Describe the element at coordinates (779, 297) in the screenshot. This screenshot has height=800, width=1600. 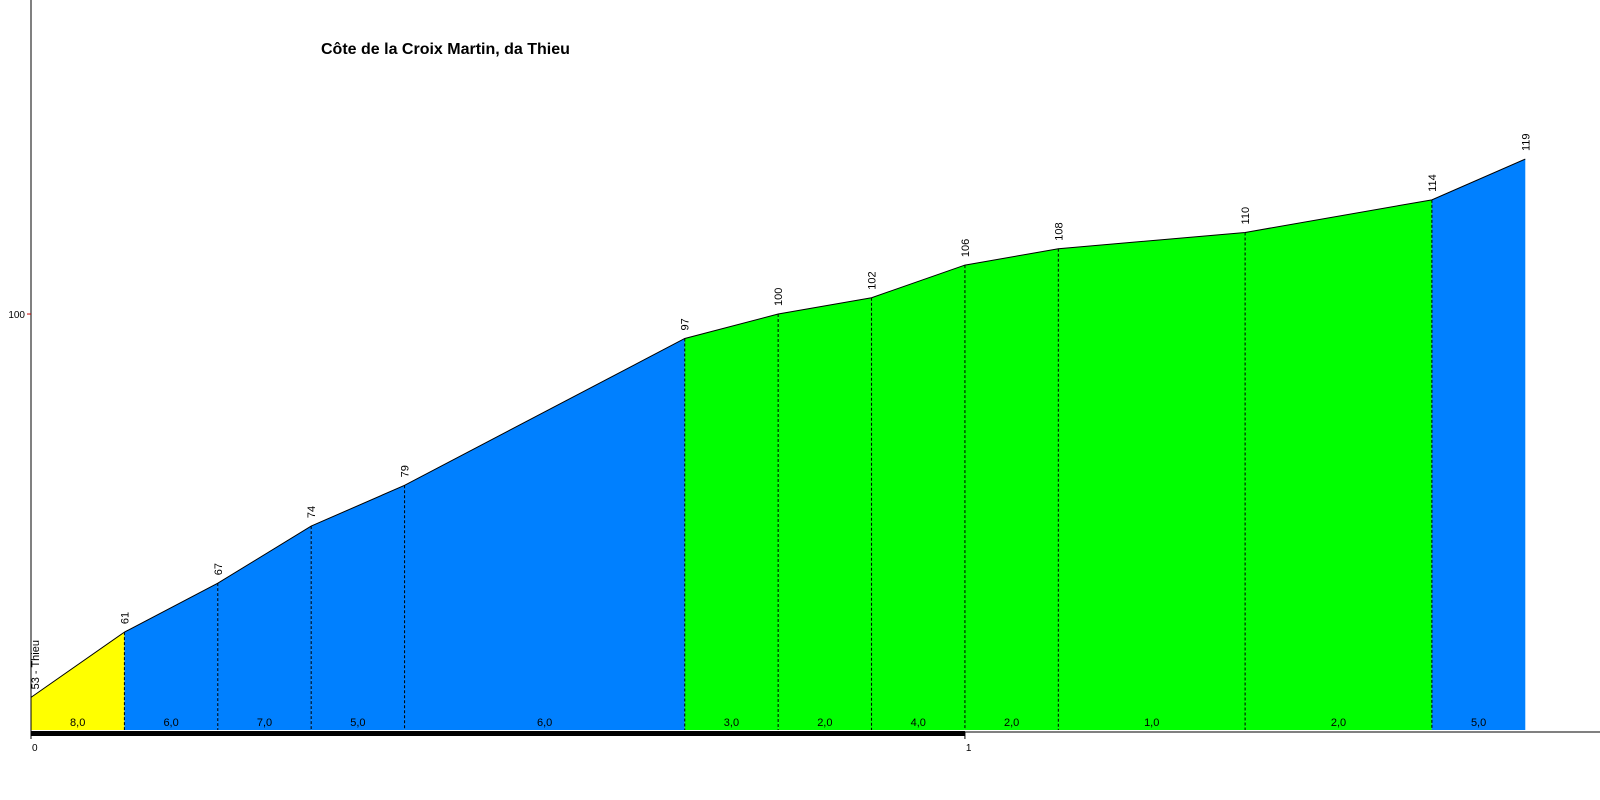
I see `elevation-label: 100` at that location.